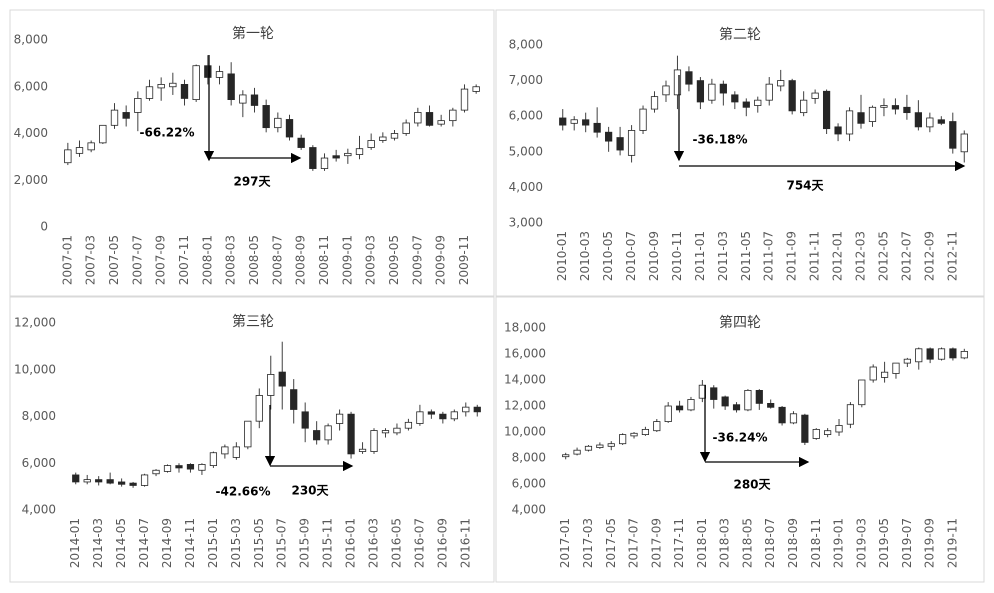 The image size is (994, 593). Describe the element at coordinates (679, 543) in the screenshot. I see `x-tick-label: 2017-11` at that location.